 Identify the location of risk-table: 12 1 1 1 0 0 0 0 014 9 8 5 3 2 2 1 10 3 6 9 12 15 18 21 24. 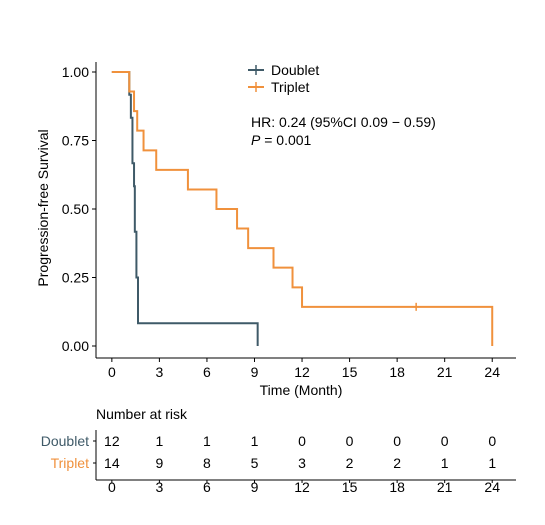
(304, 462).